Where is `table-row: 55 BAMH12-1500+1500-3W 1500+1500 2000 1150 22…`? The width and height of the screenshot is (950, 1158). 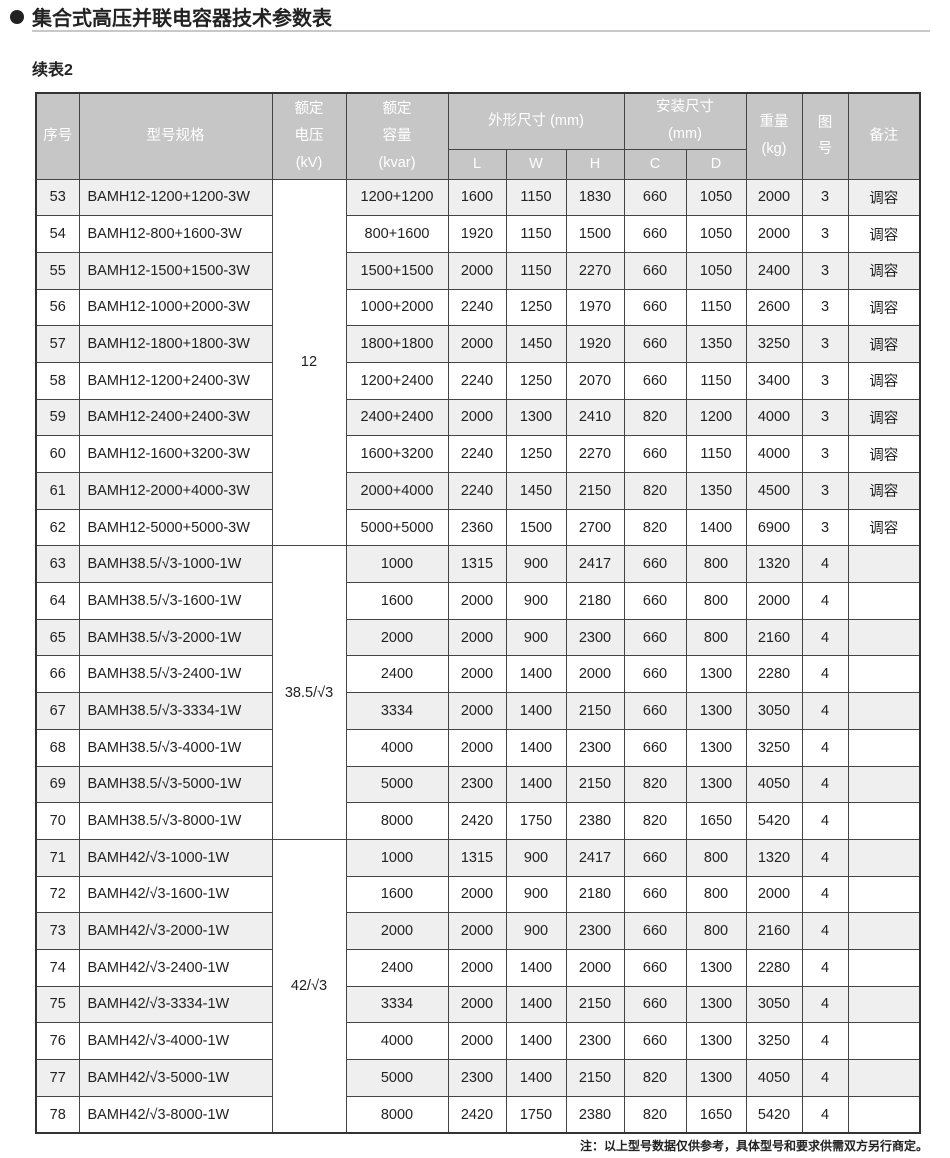 table-row: 55 BAMH12-1500+1500-3W 1500+1500 2000 1150 22… is located at coordinates (478, 270).